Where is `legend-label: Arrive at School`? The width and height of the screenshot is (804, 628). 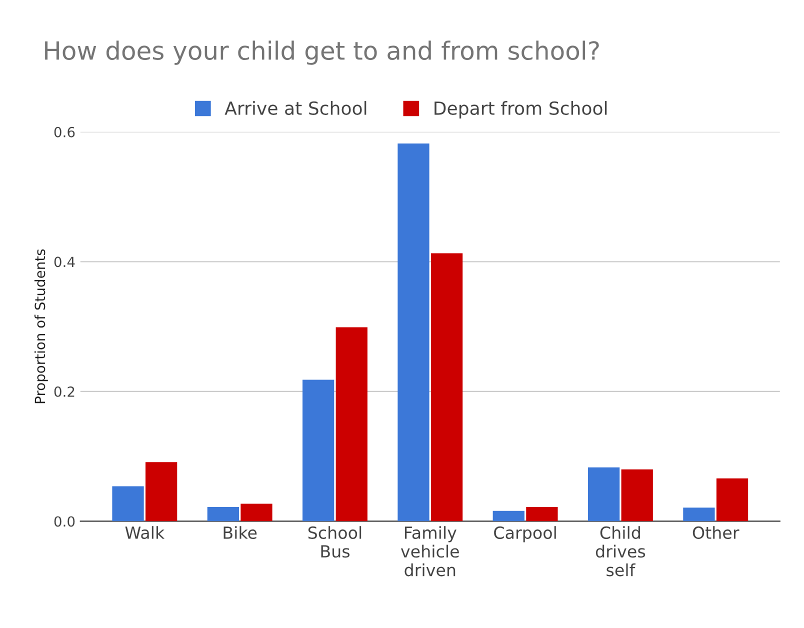 legend-label: Arrive at School is located at coordinates (295, 108).